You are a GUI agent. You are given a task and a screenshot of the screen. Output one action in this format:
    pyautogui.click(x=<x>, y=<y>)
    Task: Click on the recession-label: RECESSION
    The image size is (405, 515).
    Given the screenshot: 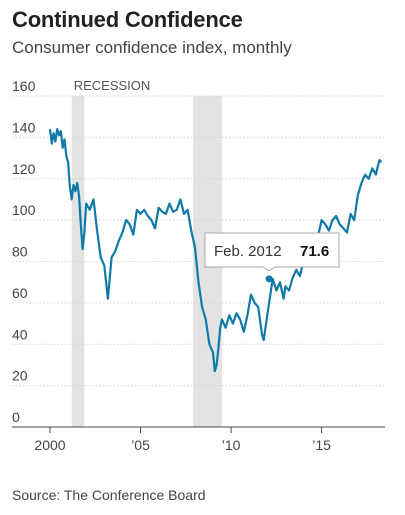 What is the action you would take?
    pyautogui.click(x=112, y=85)
    